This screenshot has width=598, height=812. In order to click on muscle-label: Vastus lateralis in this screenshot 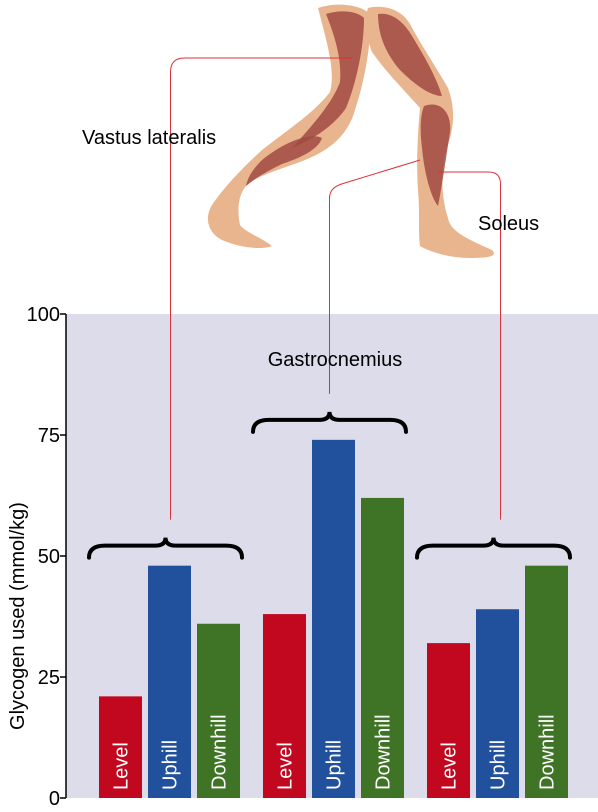, I will do `click(149, 138)`.